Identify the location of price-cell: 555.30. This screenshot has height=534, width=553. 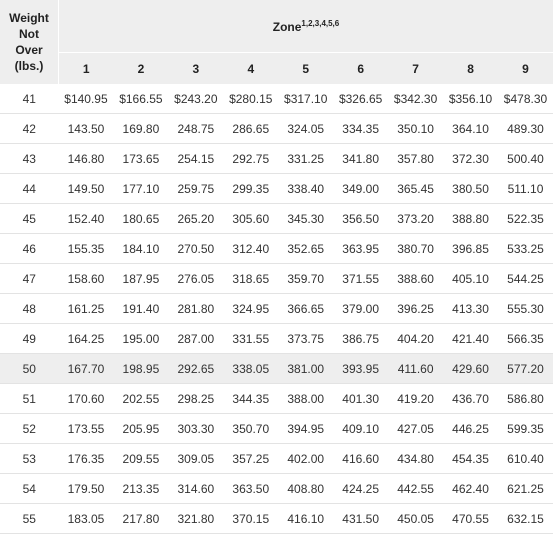
(525, 309).